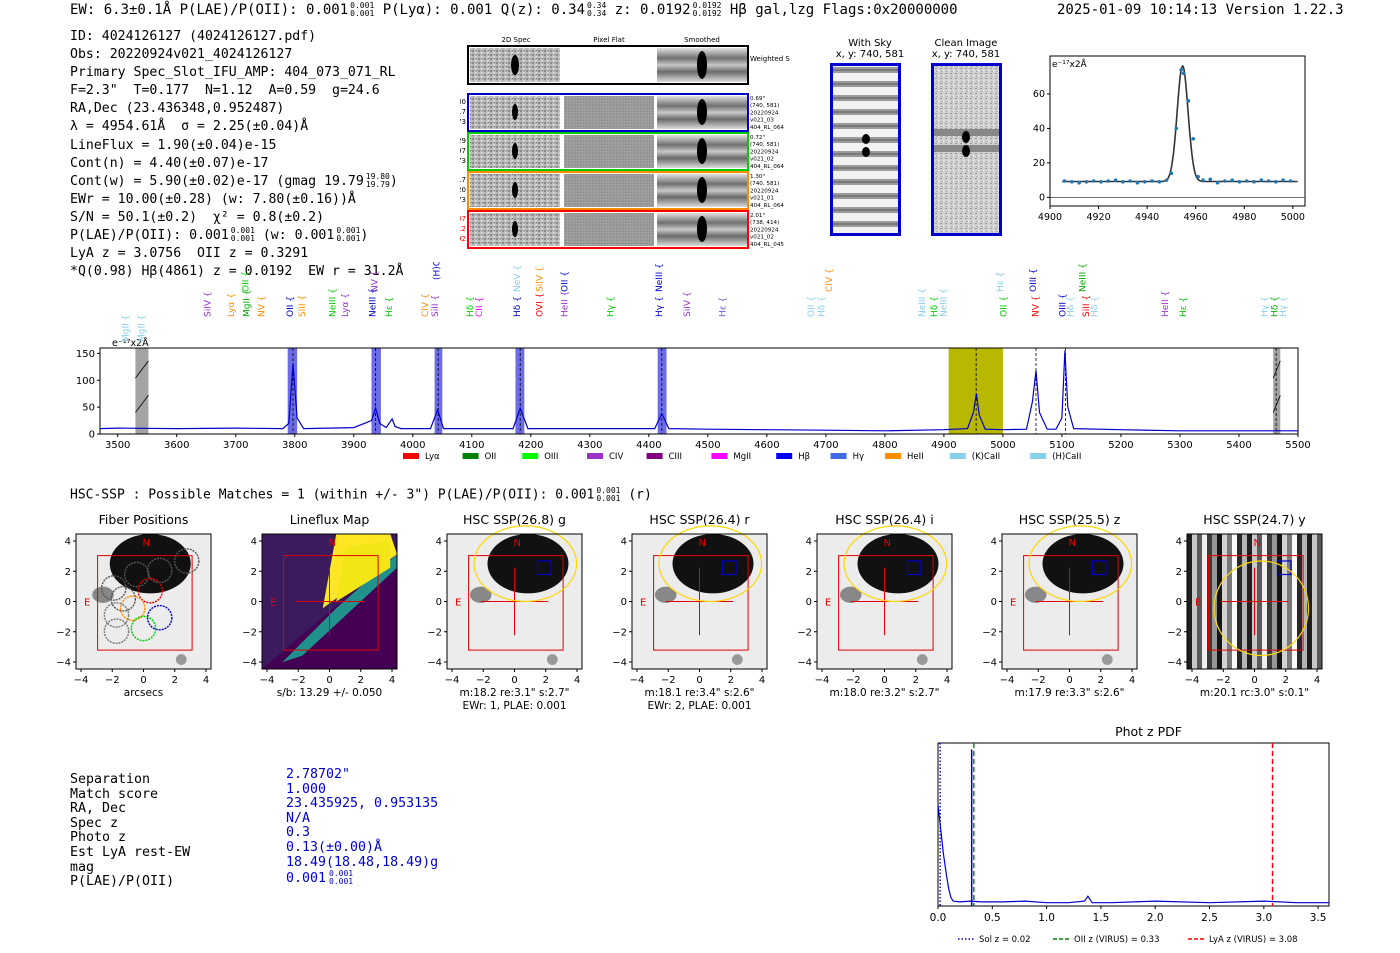  What do you see at coordinates (463, 180) in the screenshot?
I see `cutout-left-stat: 0.17` at bounding box center [463, 180].